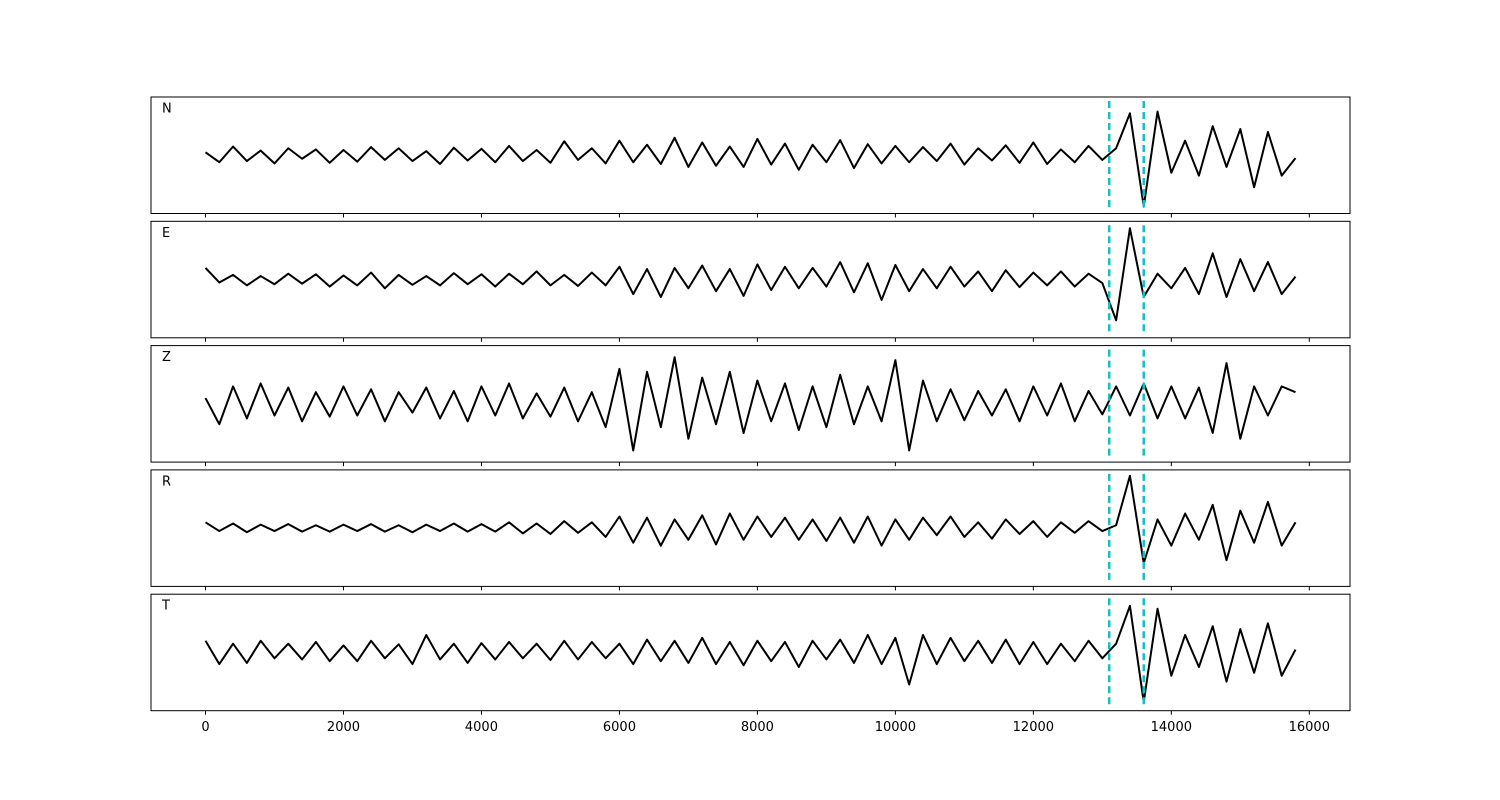 The width and height of the screenshot is (1500, 800). I want to click on x-tick-label: 8000, so click(757, 727).